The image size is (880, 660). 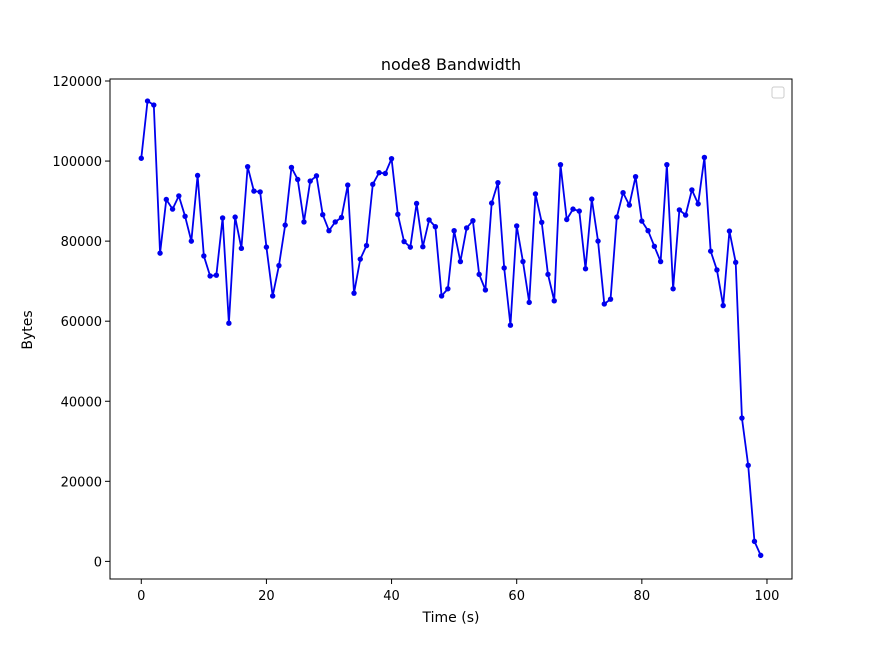 I want to click on legend-box, so click(x=778, y=92).